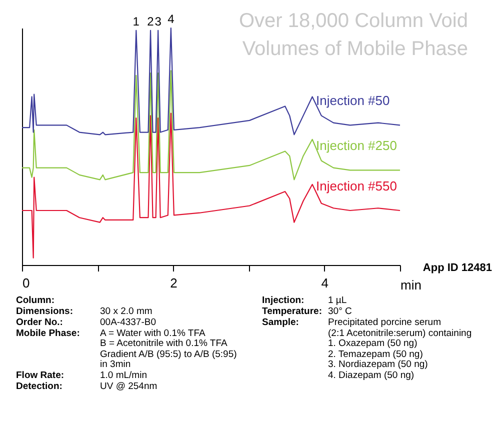 The image size is (496, 431). Describe the element at coordinates (35, 300) in the screenshot. I see `text: Column:` at that location.